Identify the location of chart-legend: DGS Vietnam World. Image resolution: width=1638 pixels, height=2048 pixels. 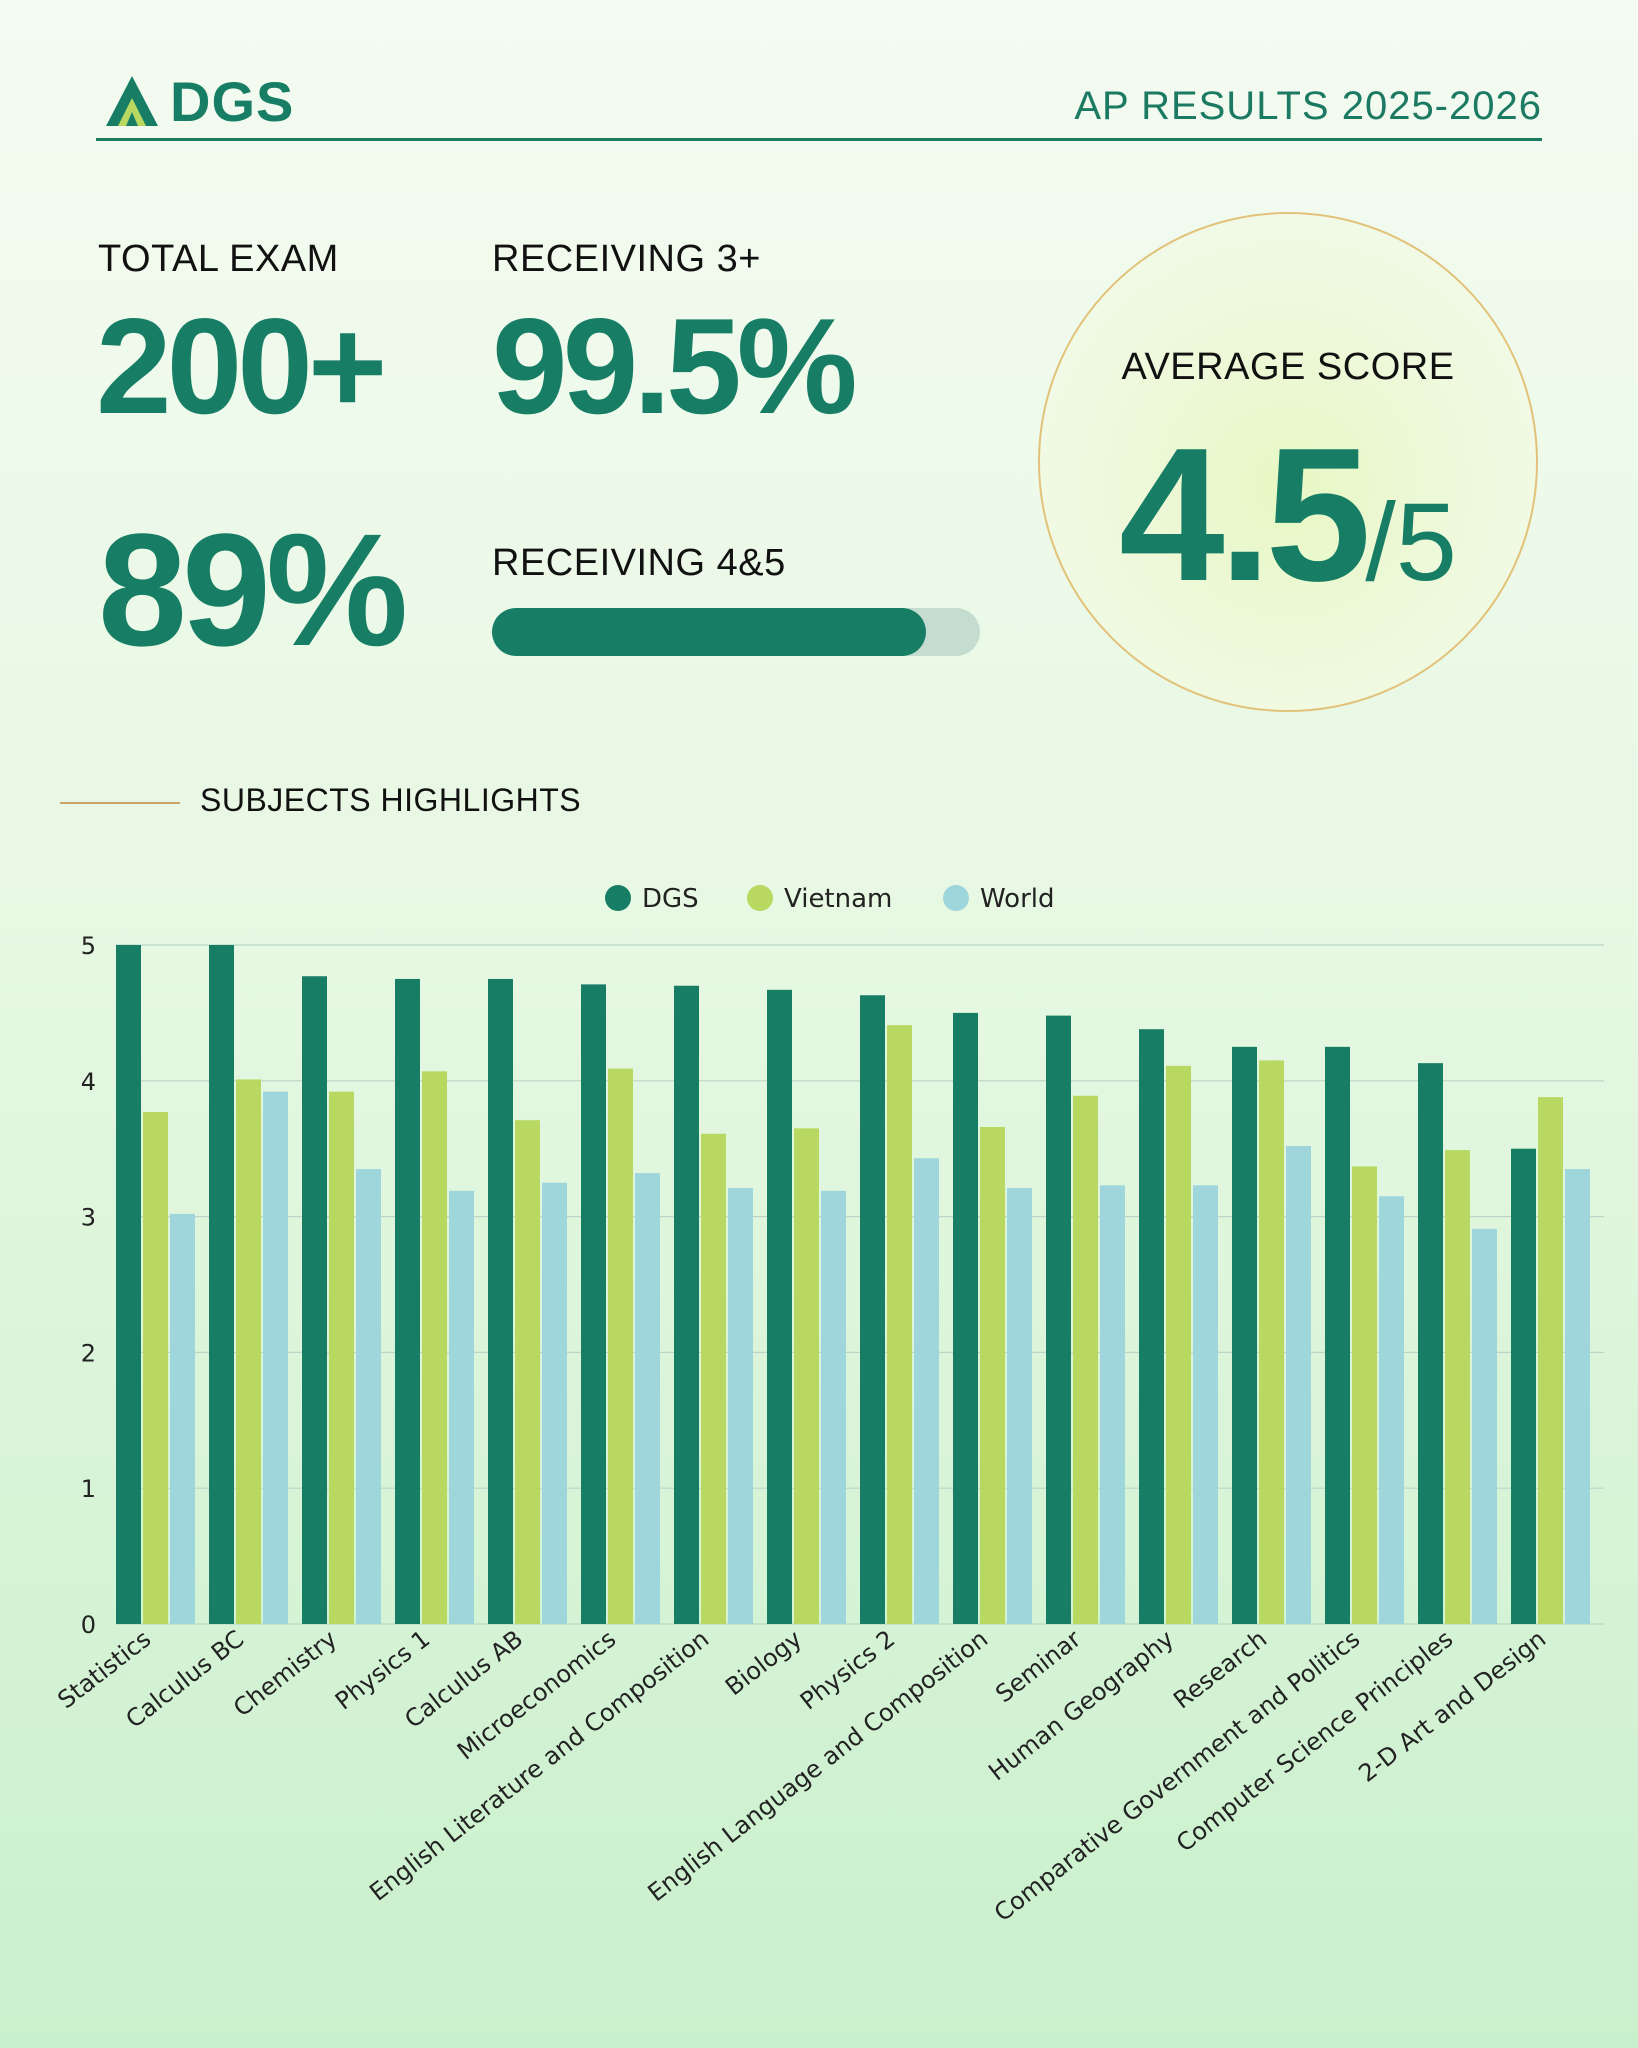
(830, 899).